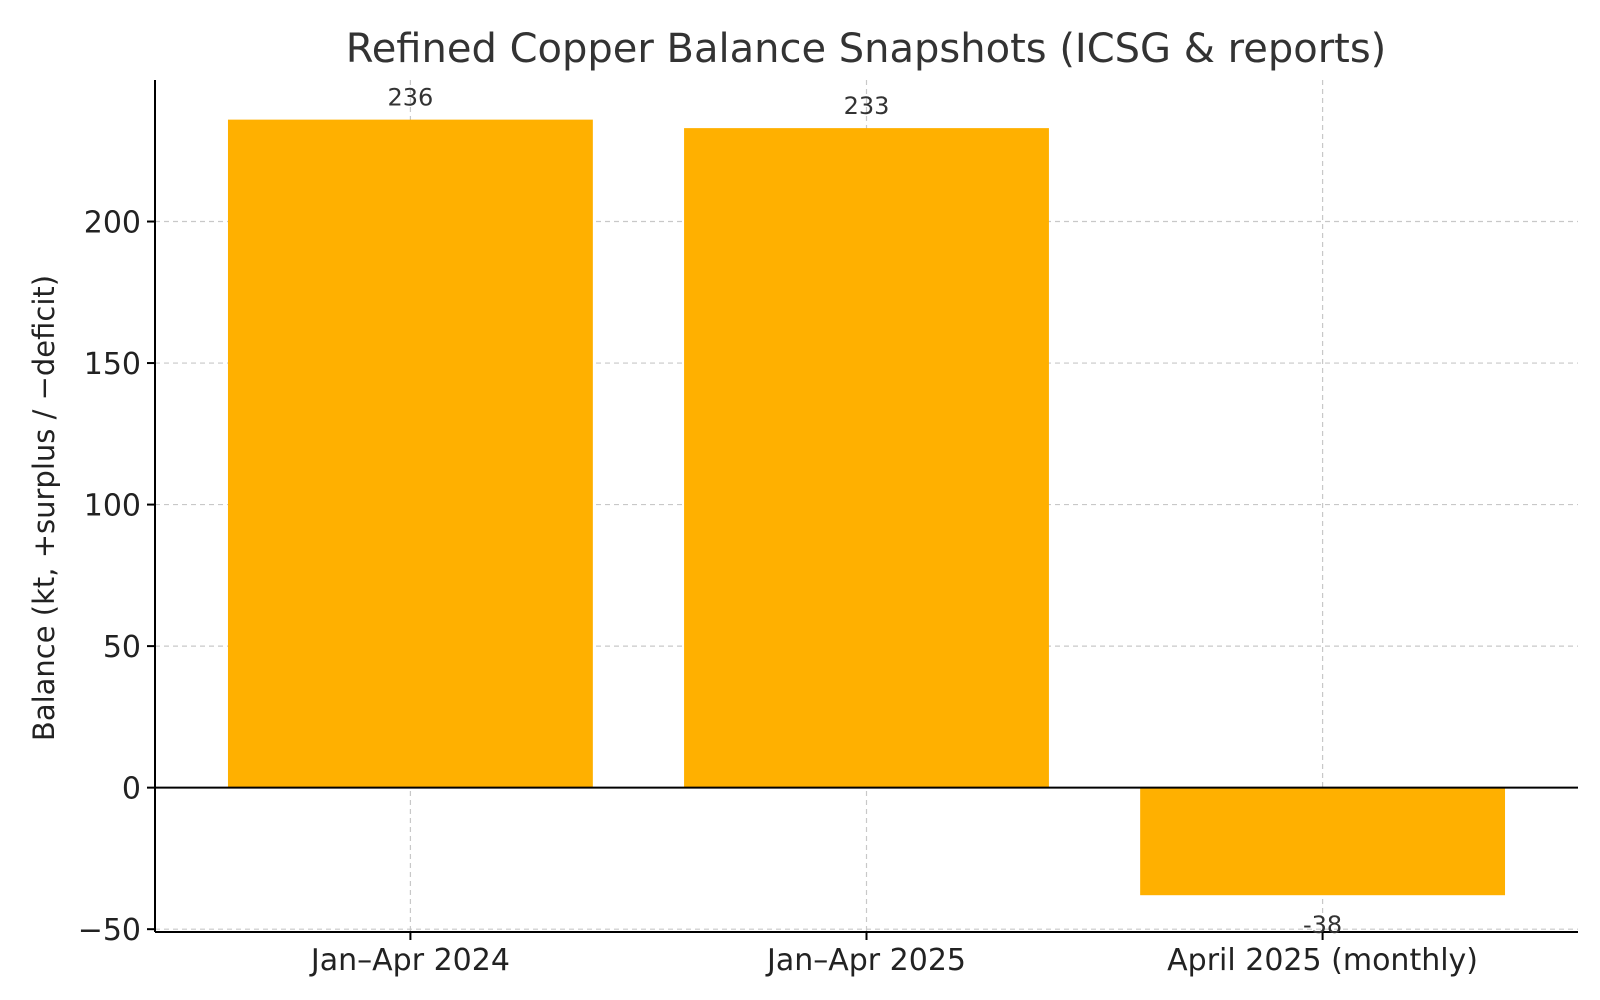 The width and height of the screenshot is (1600, 1000). I want to click on y-tick-label: 0, so click(131, 789).